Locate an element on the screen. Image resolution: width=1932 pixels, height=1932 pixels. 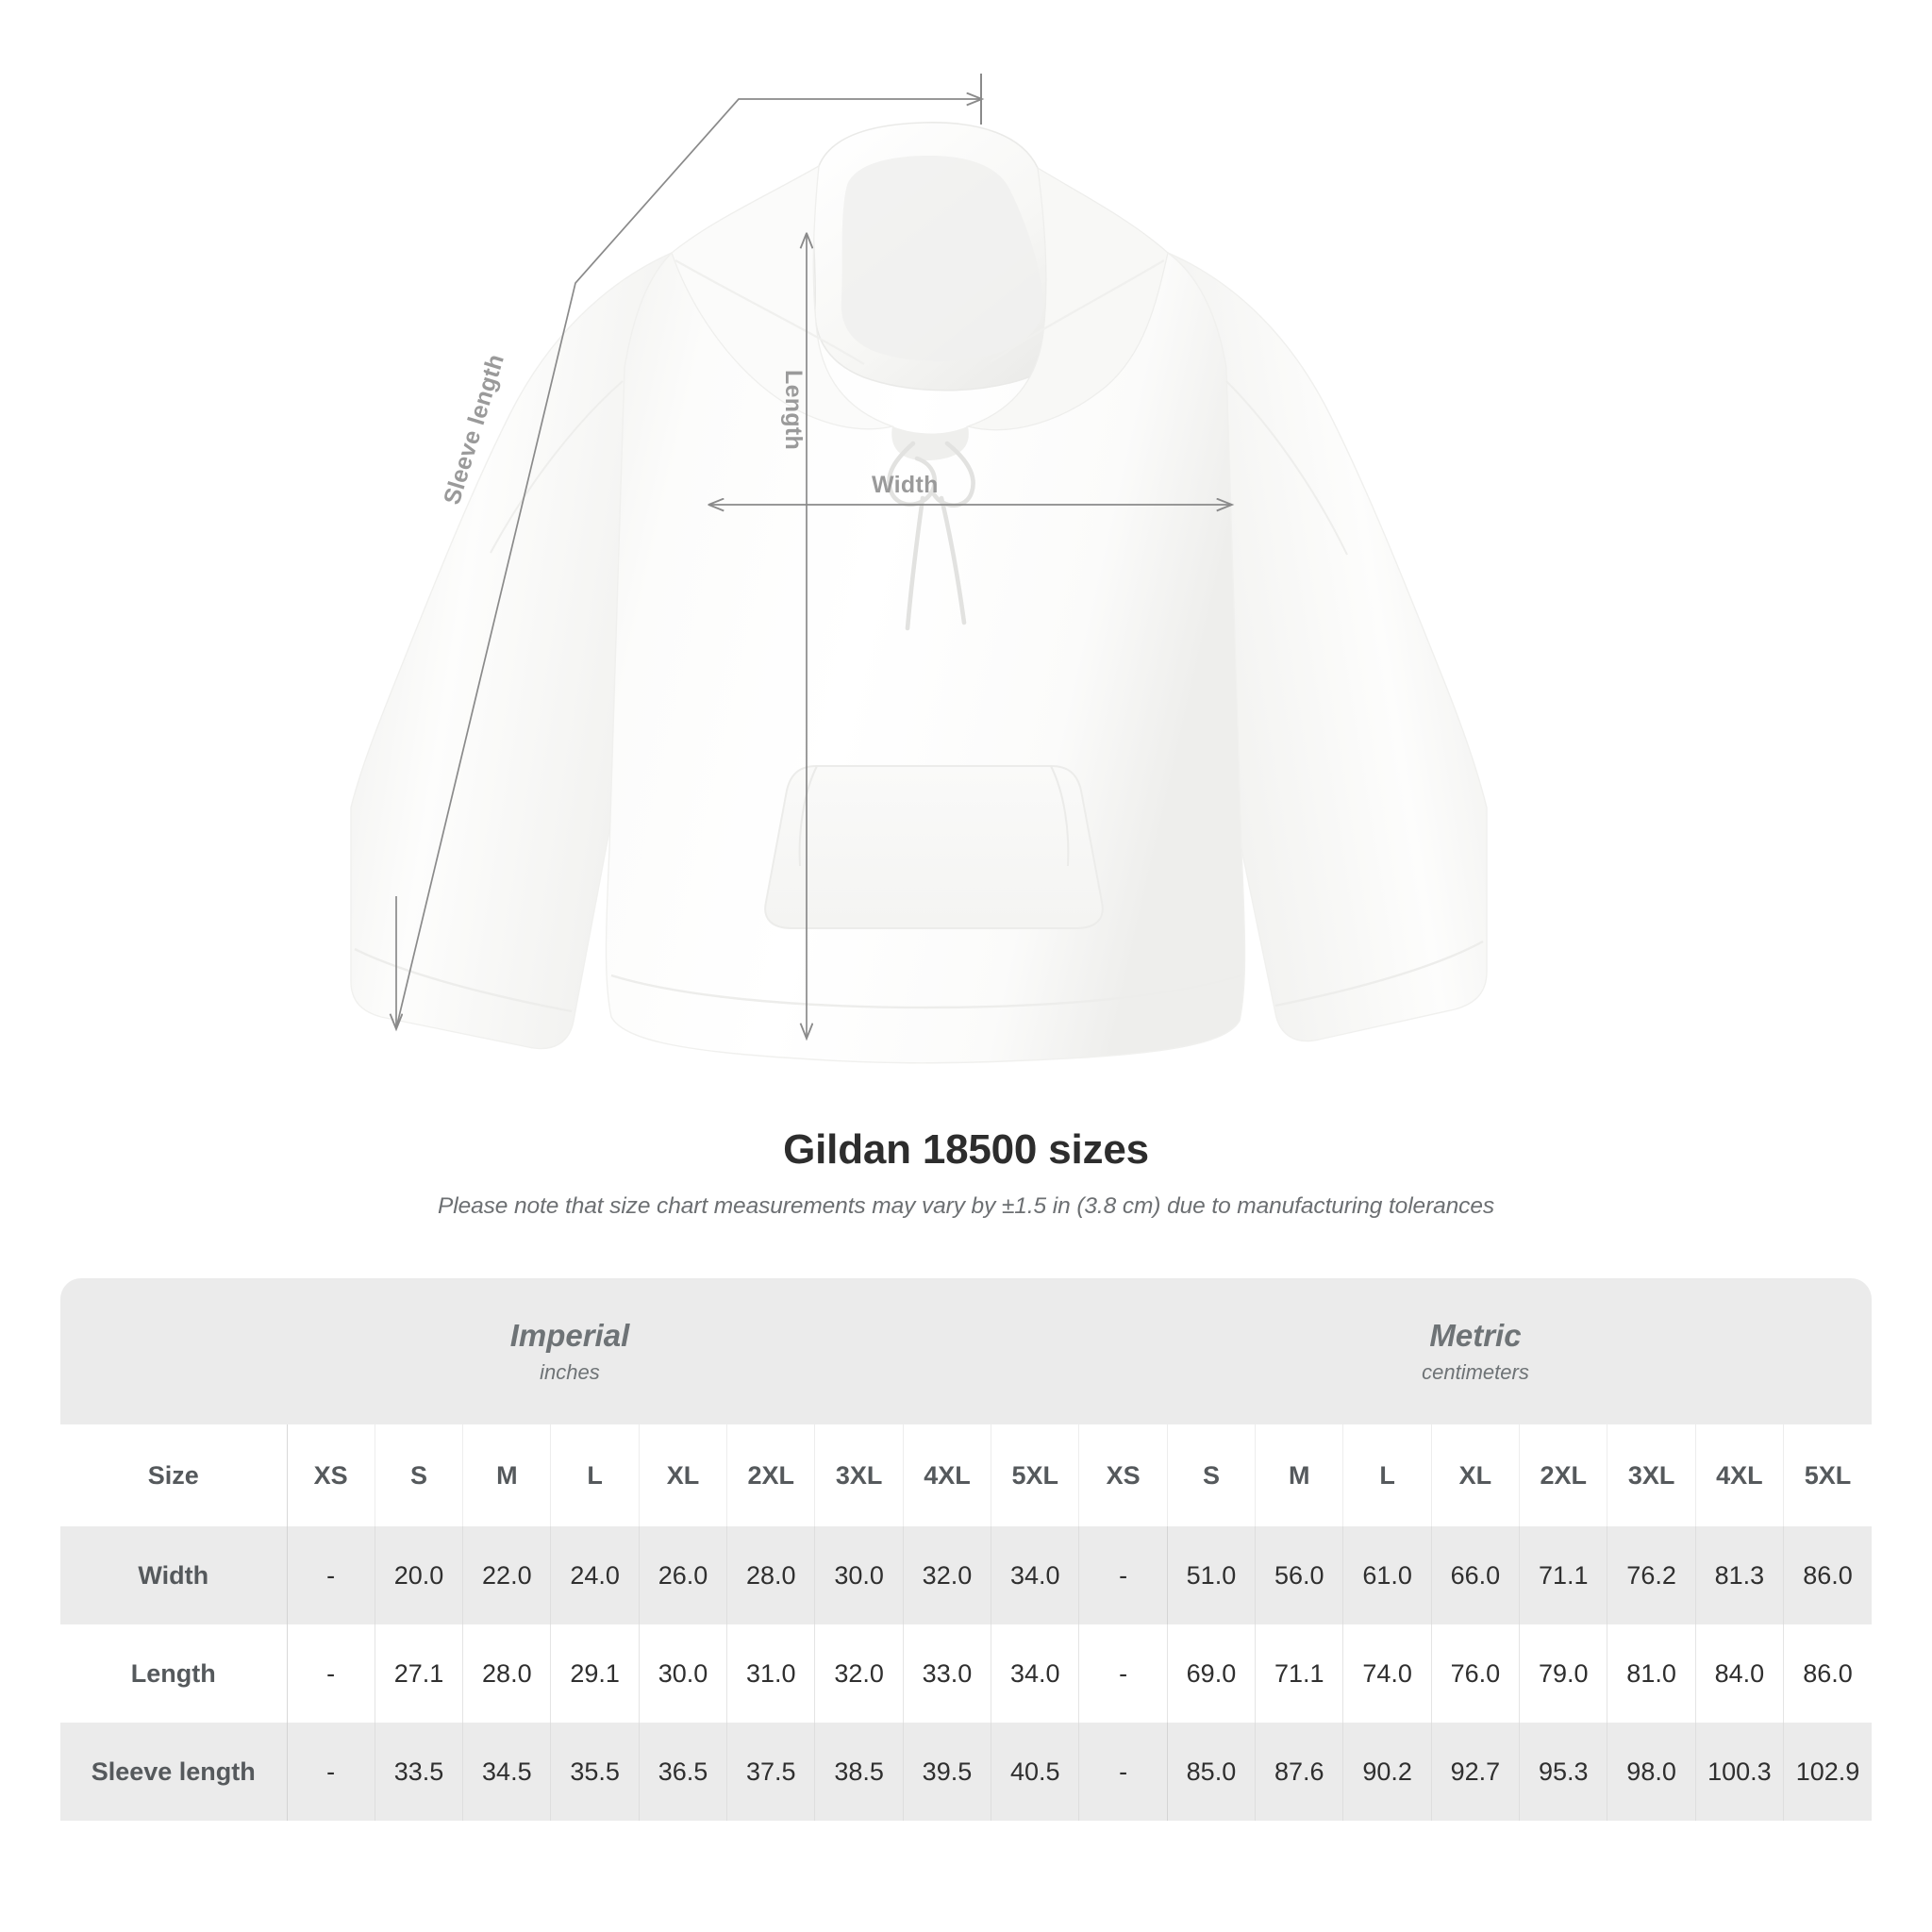
cell-sleeve-metric-2xl: 95.3 is located at coordinates (1564, 1772).